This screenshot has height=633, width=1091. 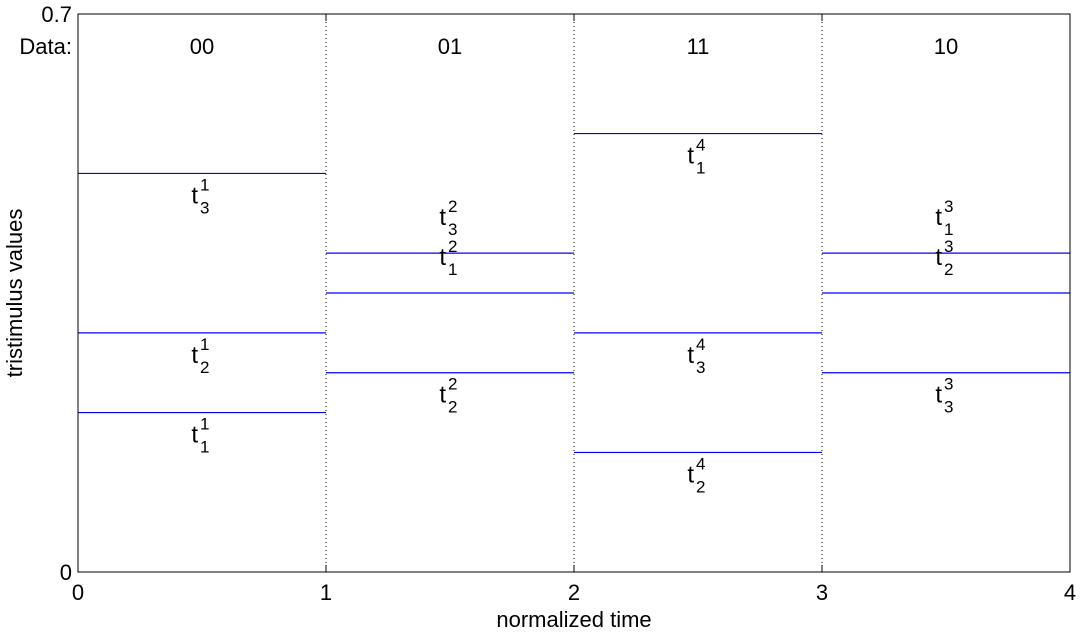 I want to click on y-axis-title: tristimulus values, so click(x=14, y=293).